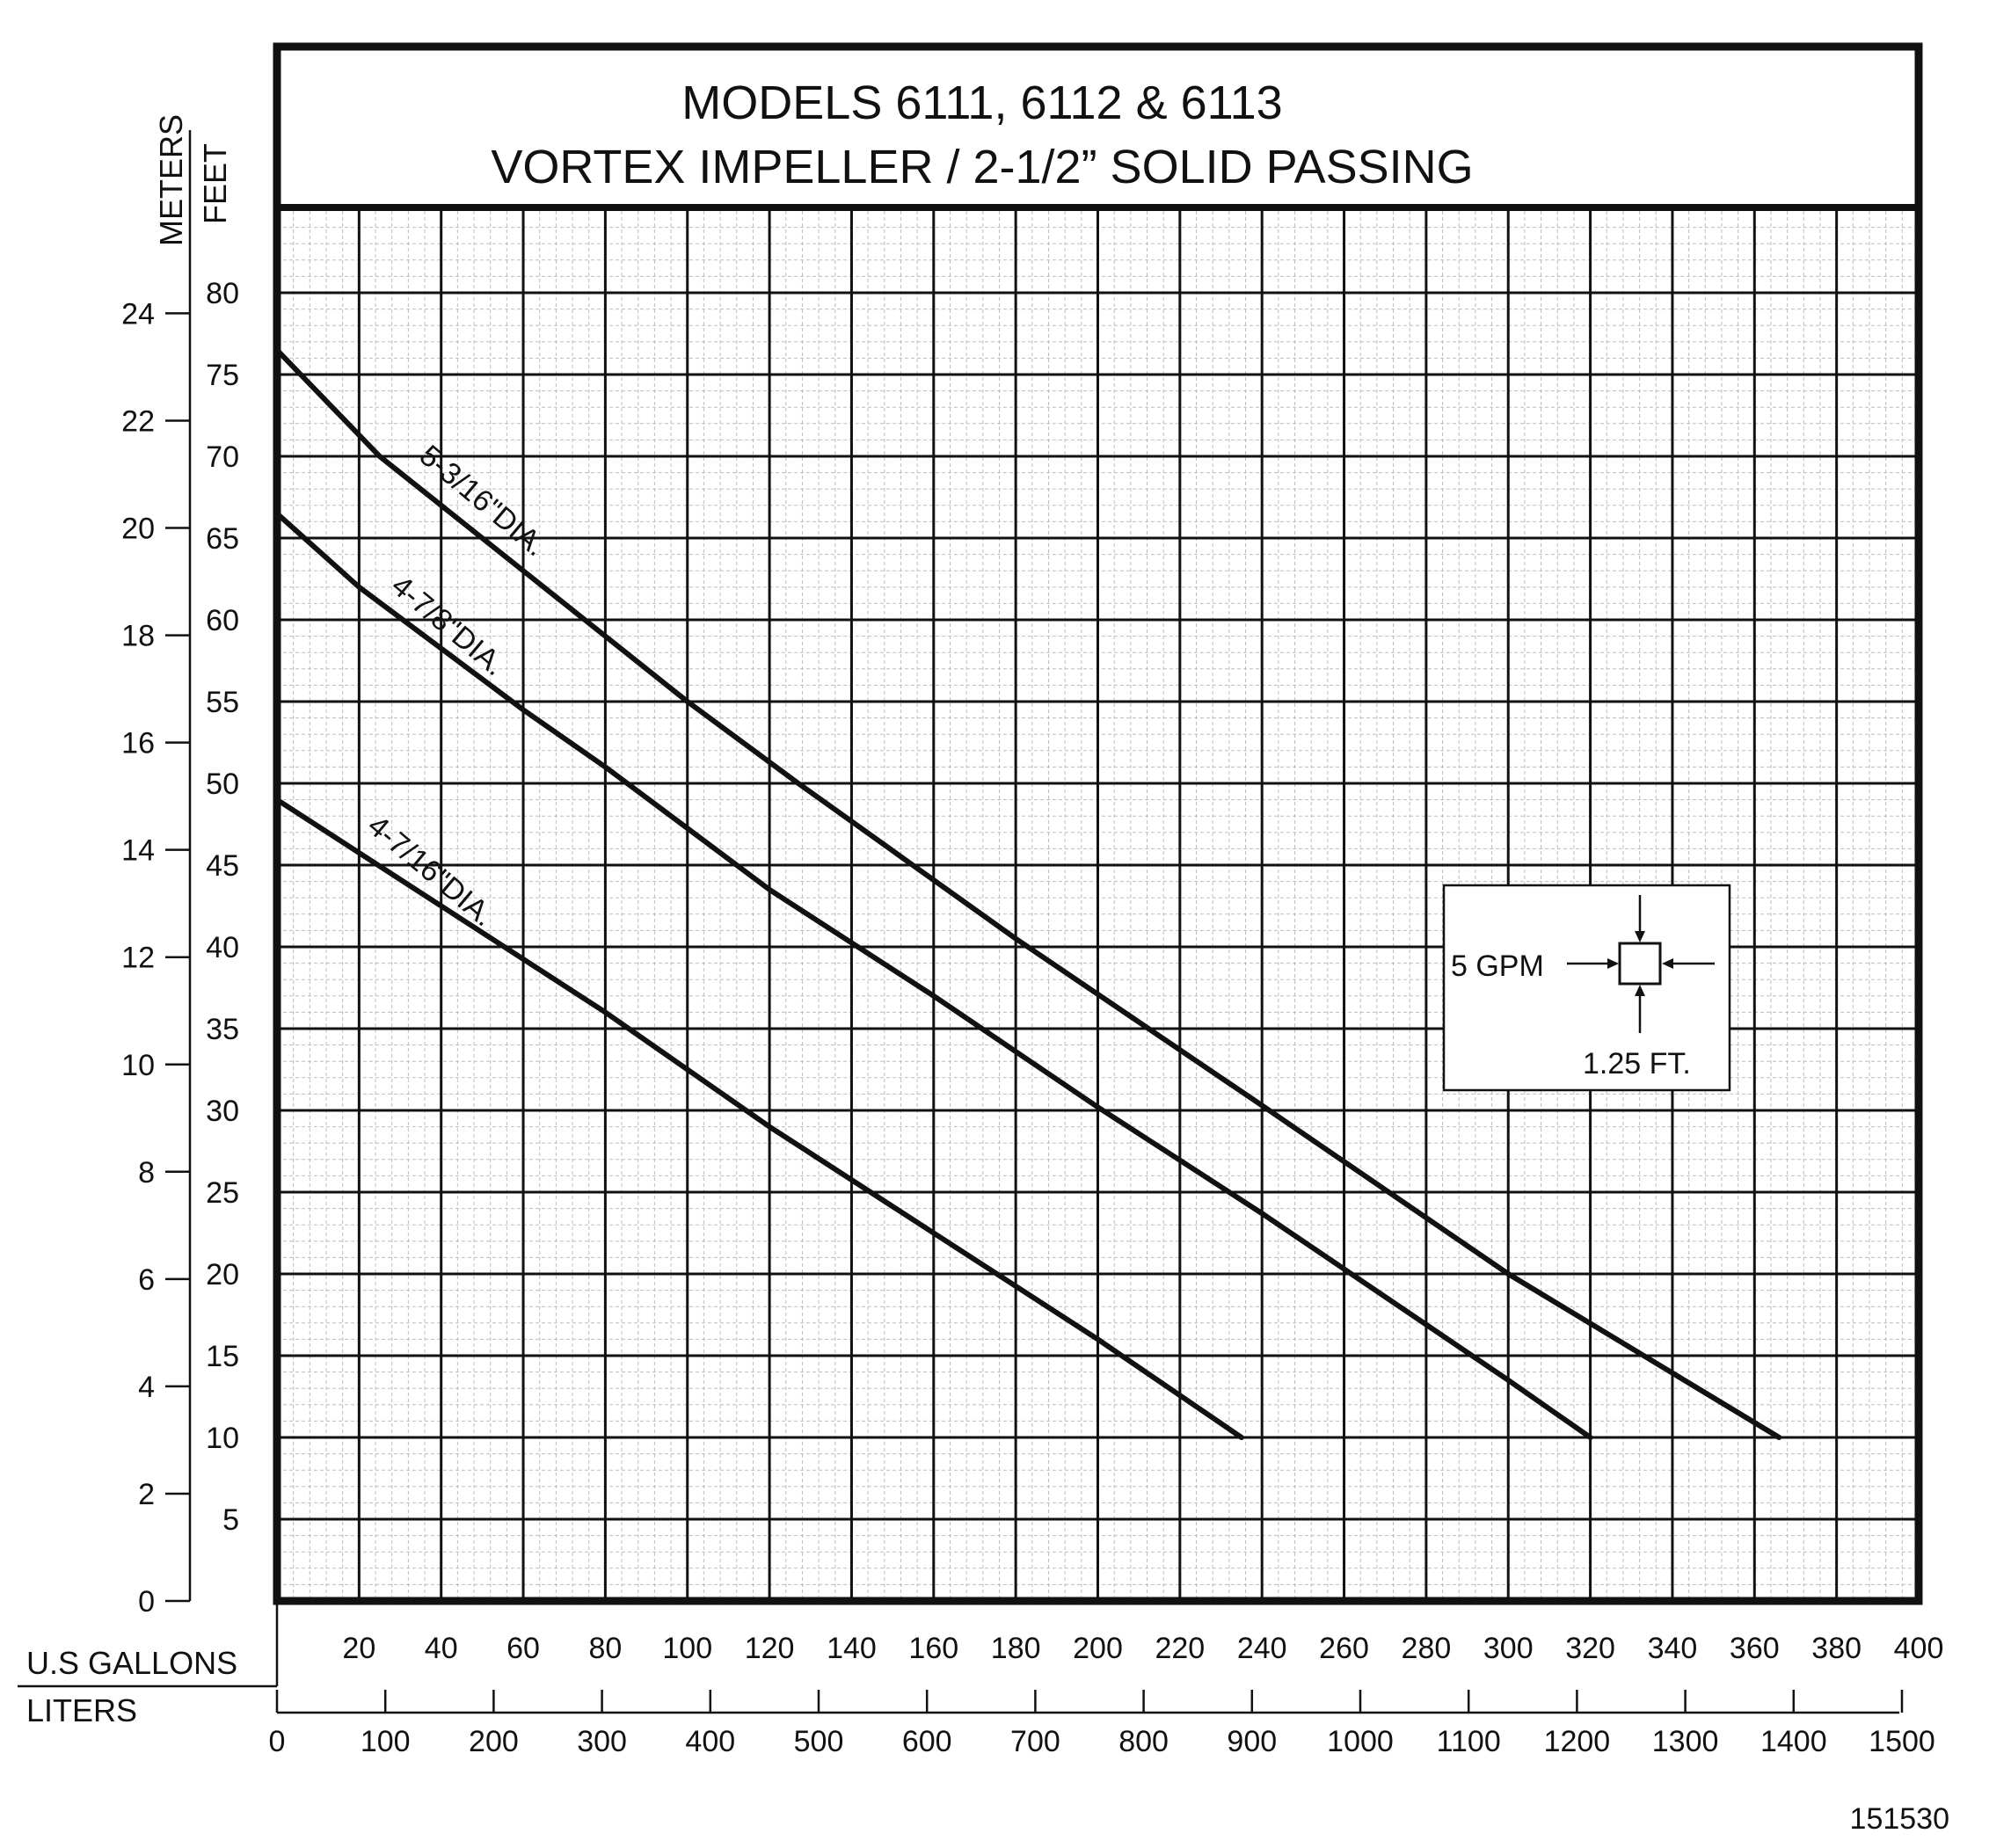 This screenshot has height=1848, width=1989. What do you see at coordinates (819, 1741) in the screenshot?
I see `liter-tick-label: 500` at bounding box center [819, 1741].